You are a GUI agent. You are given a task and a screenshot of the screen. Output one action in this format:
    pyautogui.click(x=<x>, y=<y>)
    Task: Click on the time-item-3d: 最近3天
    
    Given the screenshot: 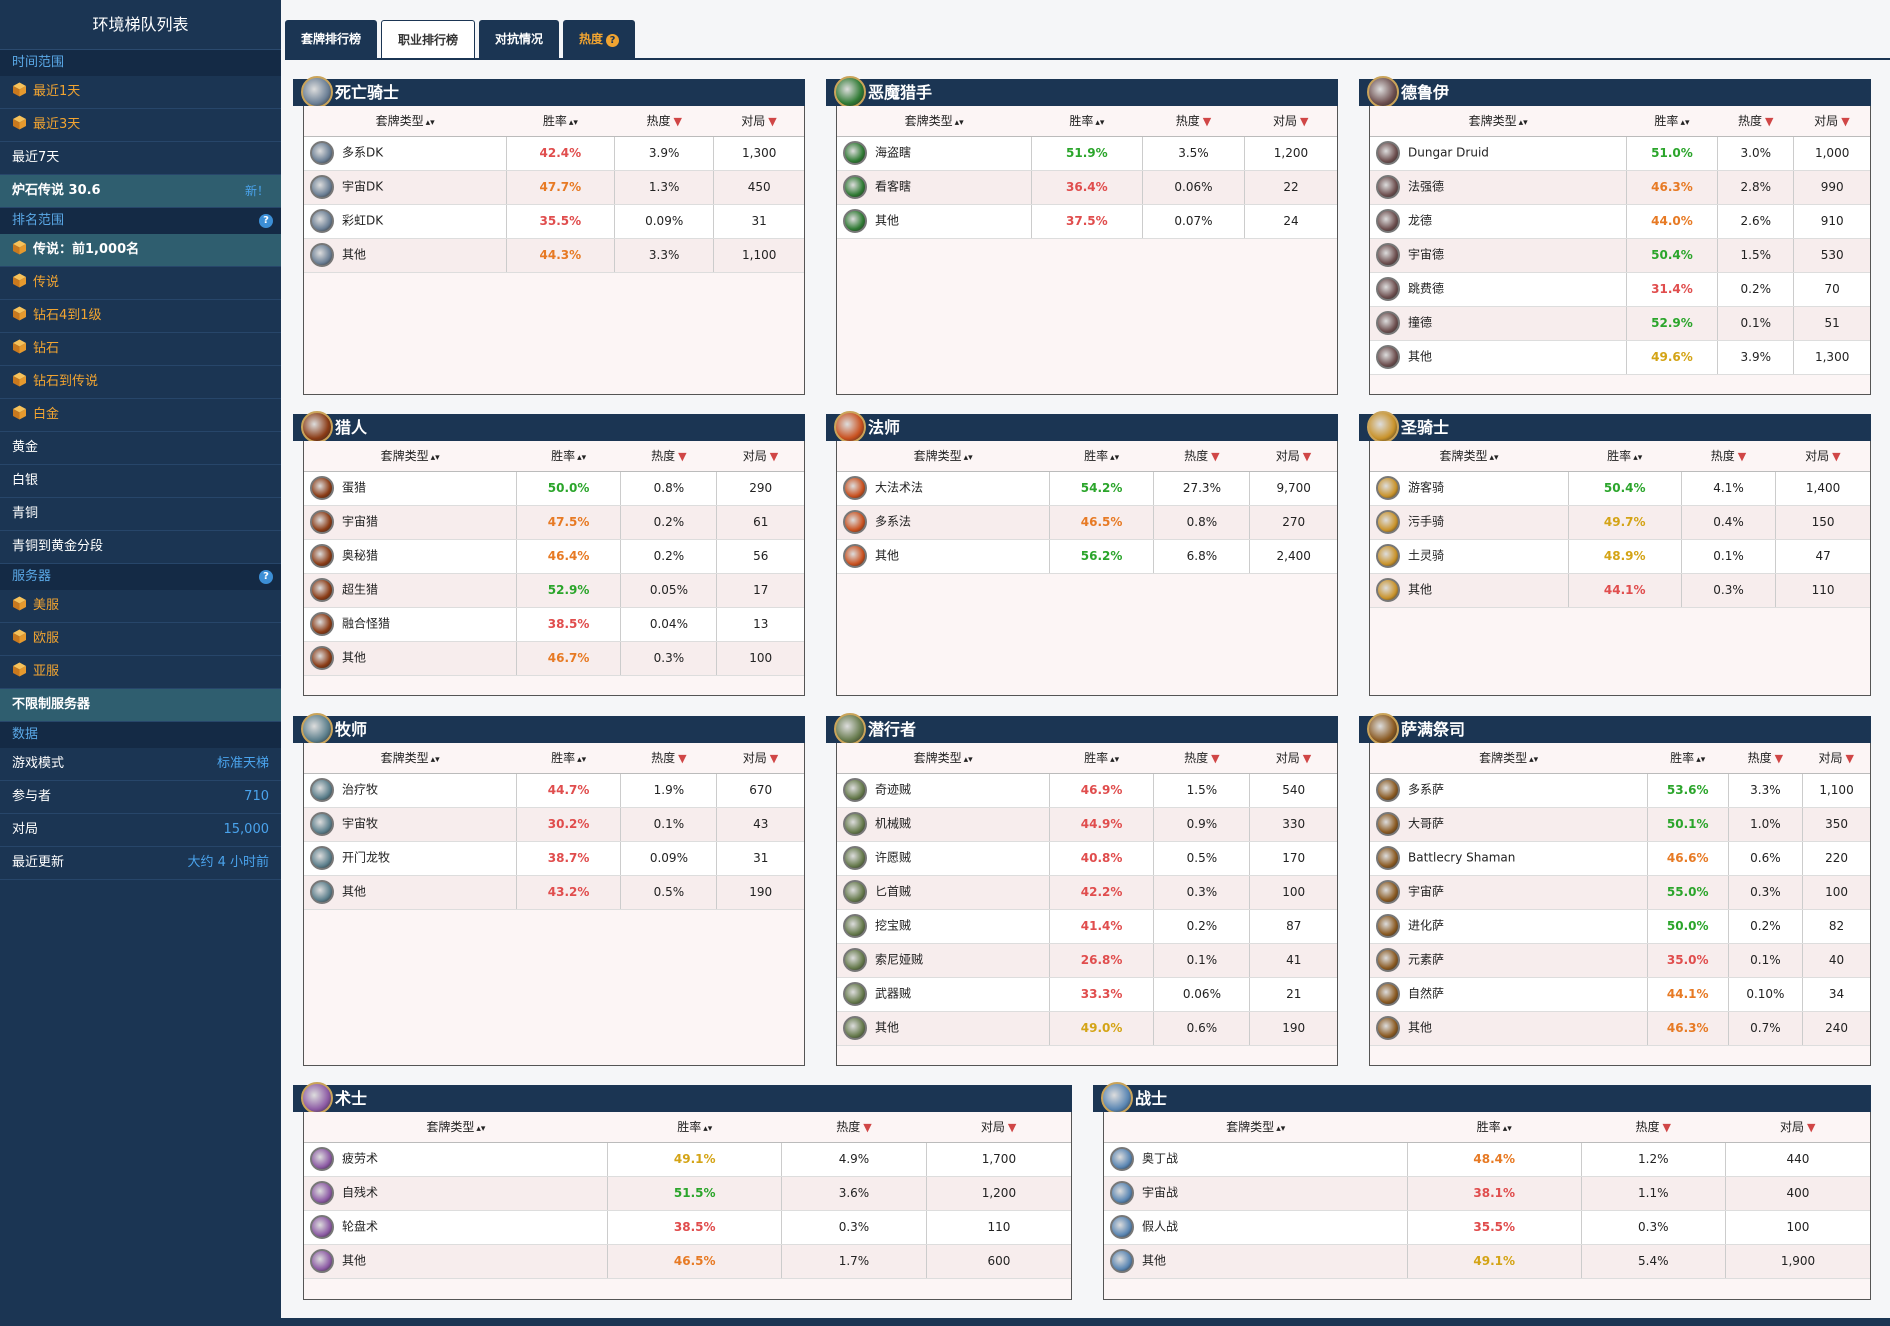 What is the action you would take?
    pyautogui.click(x=140, y=125)
    